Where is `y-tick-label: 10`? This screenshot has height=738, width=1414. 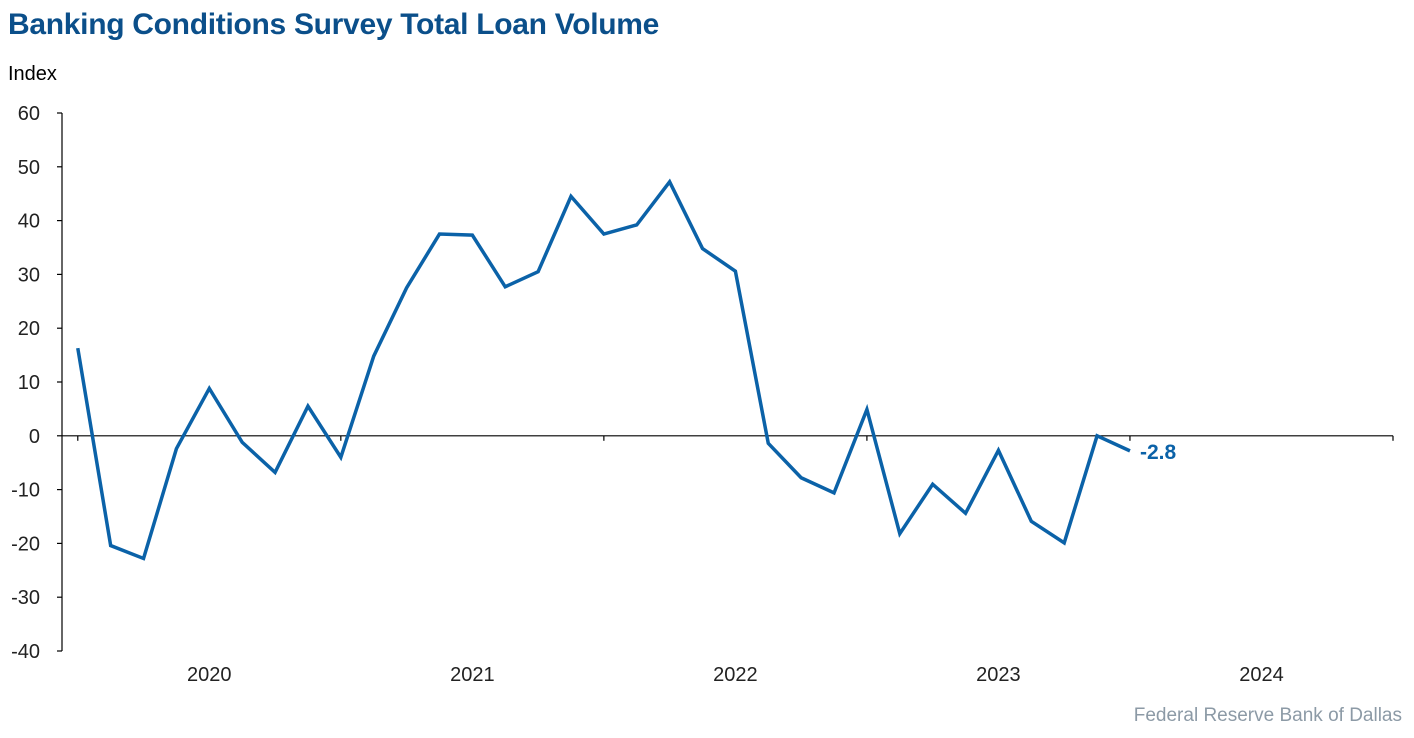
y-tick-label: 10 is located at coordinates (29, 383).